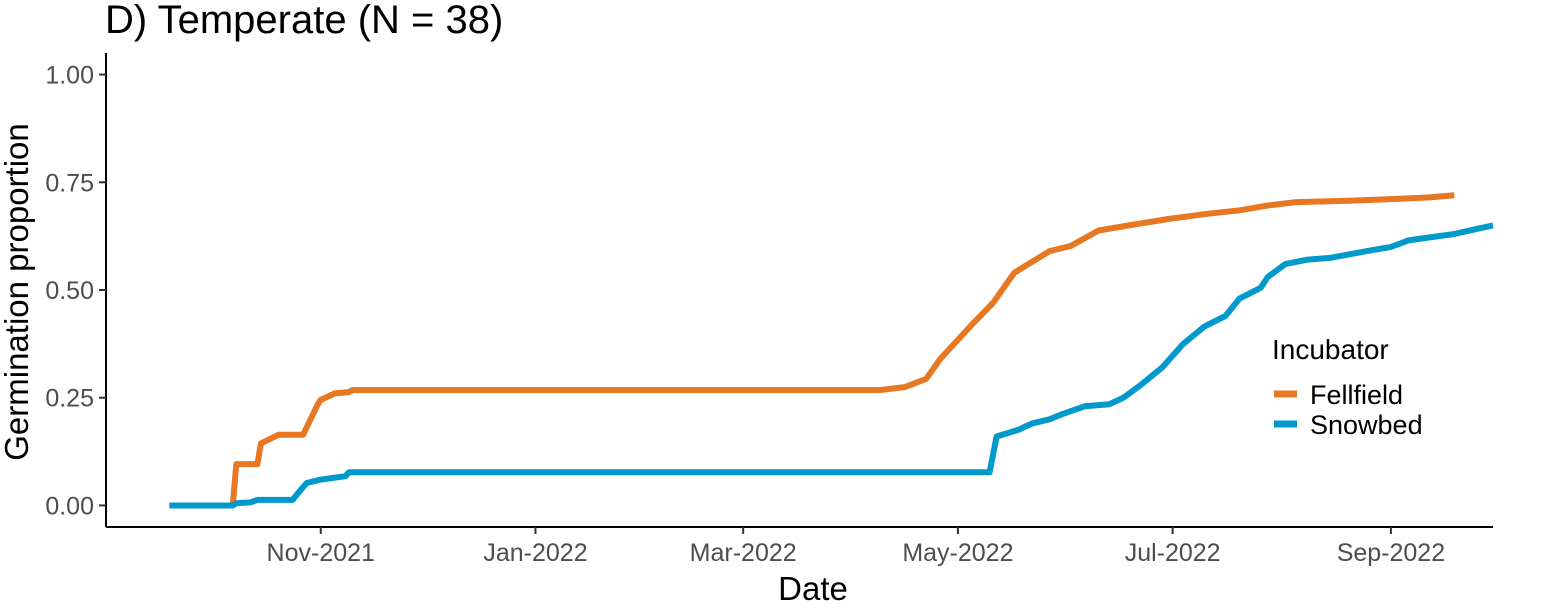 The height and width of the screenshot is (608, 1548). What do you see at coordinates (1330, 349) in the screenshot?
I see `legend-title: Incubator` at bounding box center [1330, 349].